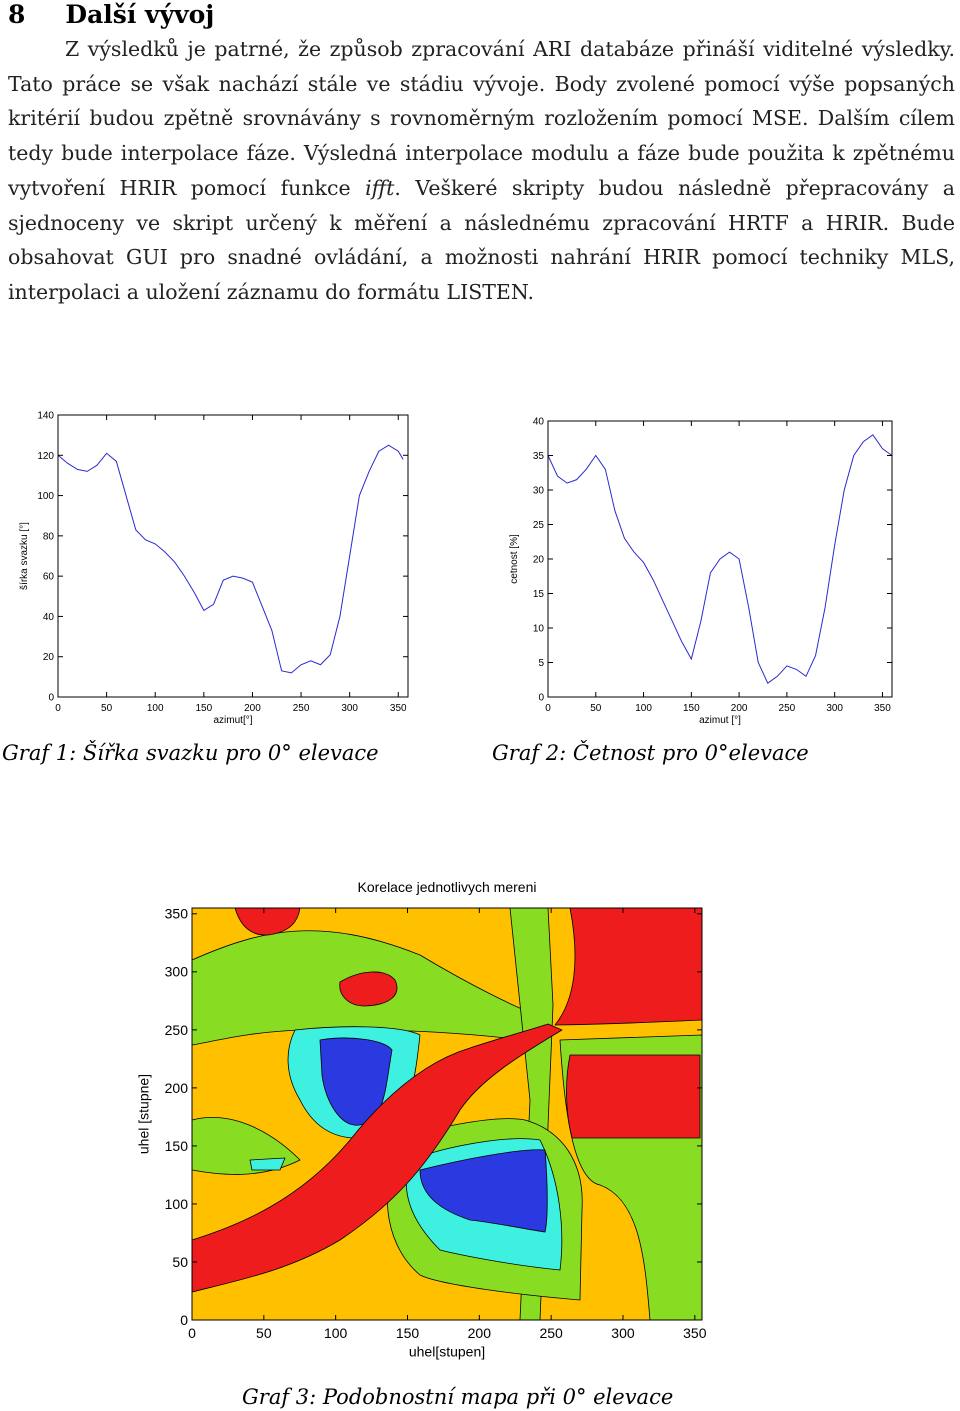  Describe the element at coordinates (539, 456) in the screenshot. I see `y-tick-label: 35` at that location.